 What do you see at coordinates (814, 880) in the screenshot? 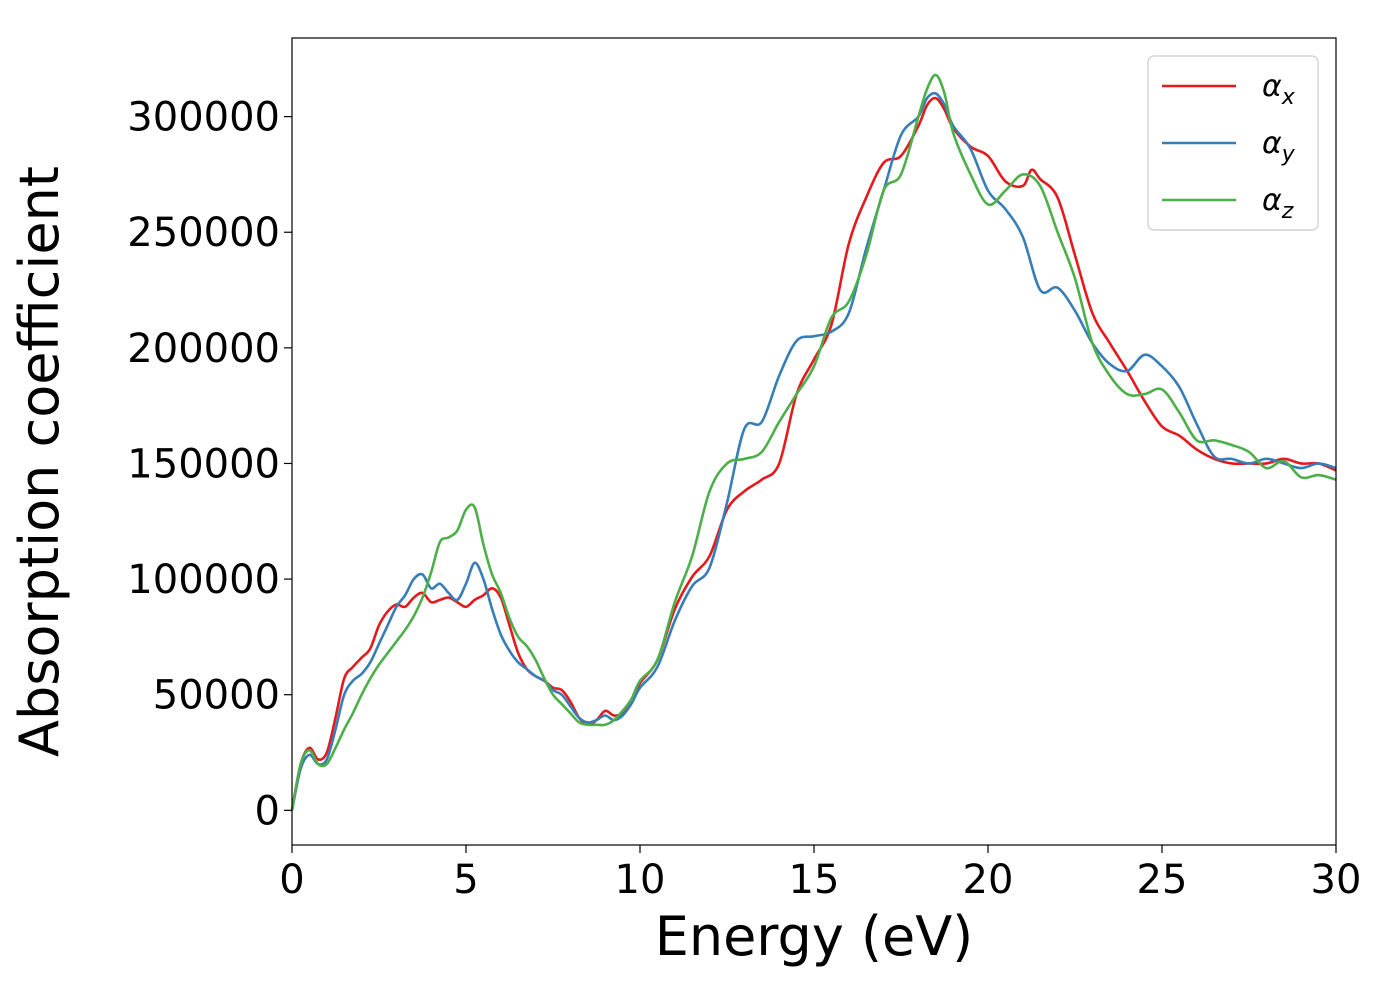
I see `x-tick-label: 15` at bounding box center [814, 880].